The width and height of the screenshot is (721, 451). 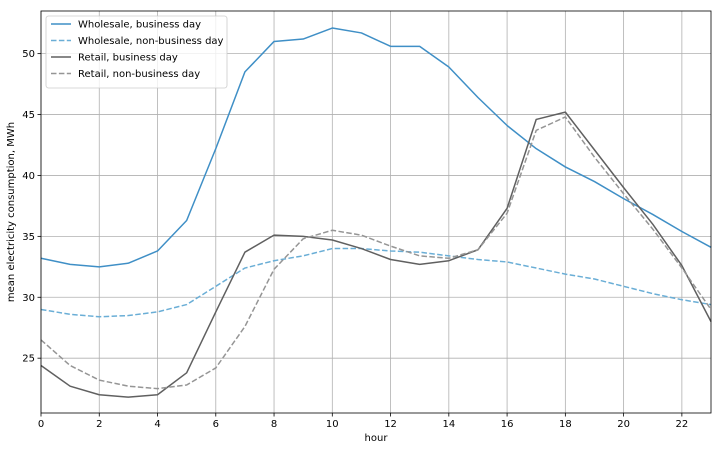 I want to click on x-tick-label: 6, so click(x=216, y=424).